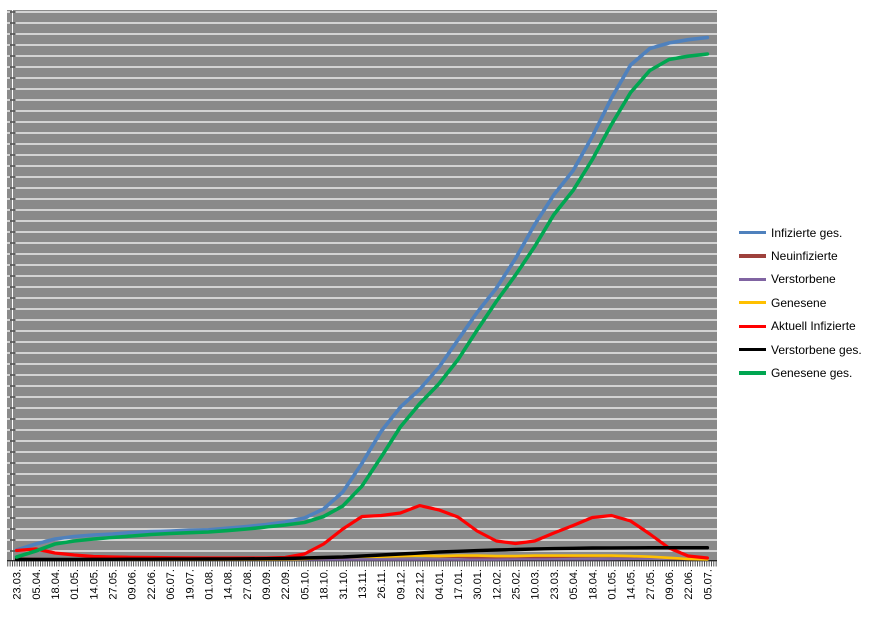  I want to click on x-axis-label: 17.01., so click(459, 584).